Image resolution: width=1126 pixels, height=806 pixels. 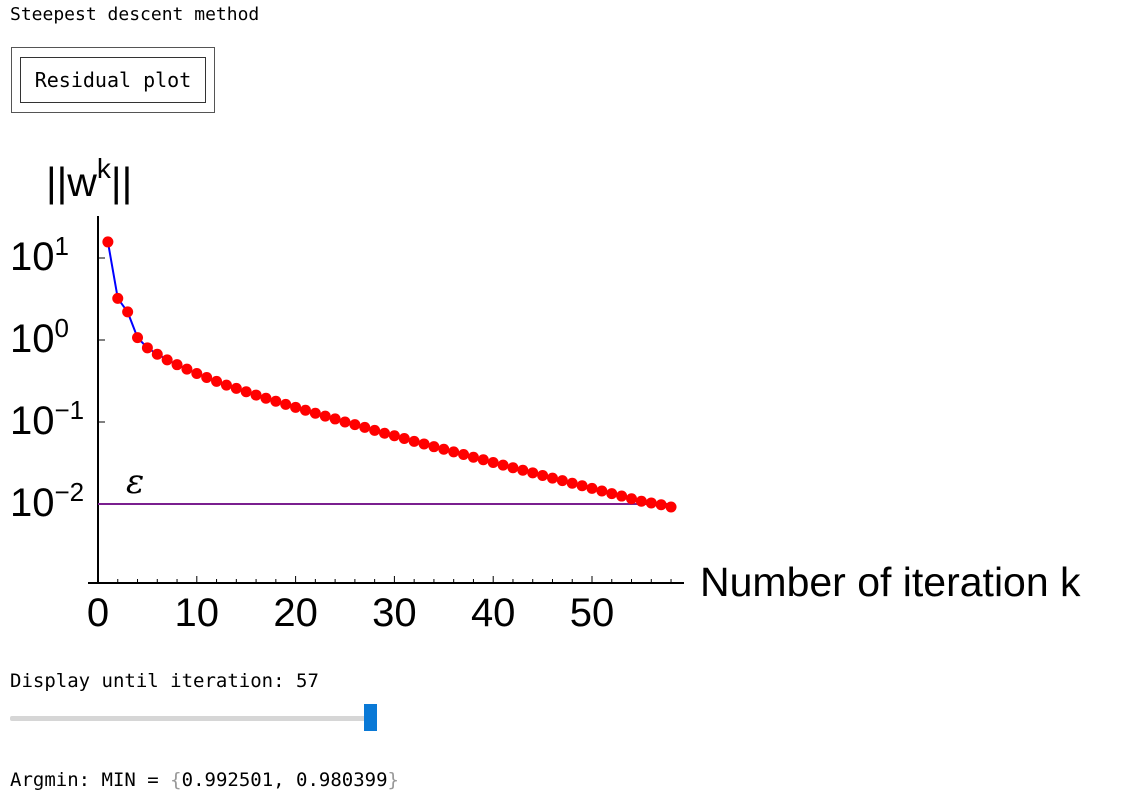 I want to click on argmin-prefix: Argmin: MIN =, so click(x=84, y=780).